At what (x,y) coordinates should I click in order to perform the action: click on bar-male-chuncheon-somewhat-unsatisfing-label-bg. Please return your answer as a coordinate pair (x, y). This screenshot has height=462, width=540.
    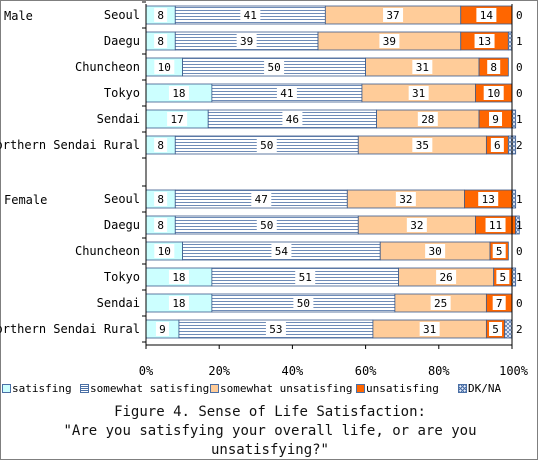
    Looking at the image, I should click on (422, 67).